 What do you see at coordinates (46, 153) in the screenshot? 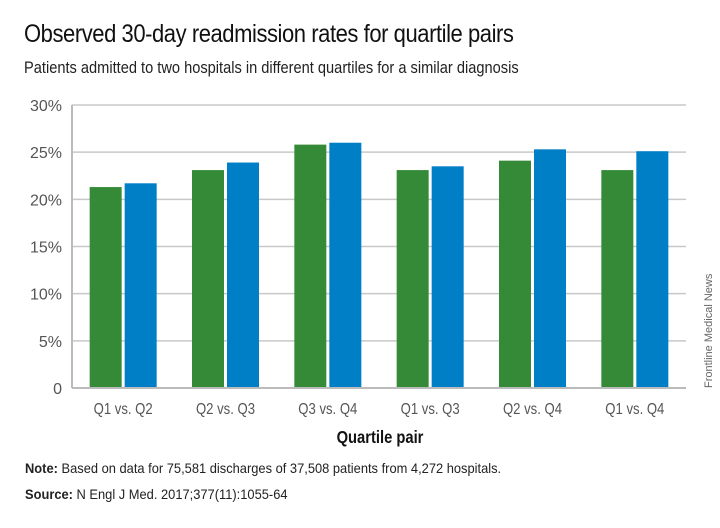
I see `y-tick-label: 25%` at bounding box center [46, 153].